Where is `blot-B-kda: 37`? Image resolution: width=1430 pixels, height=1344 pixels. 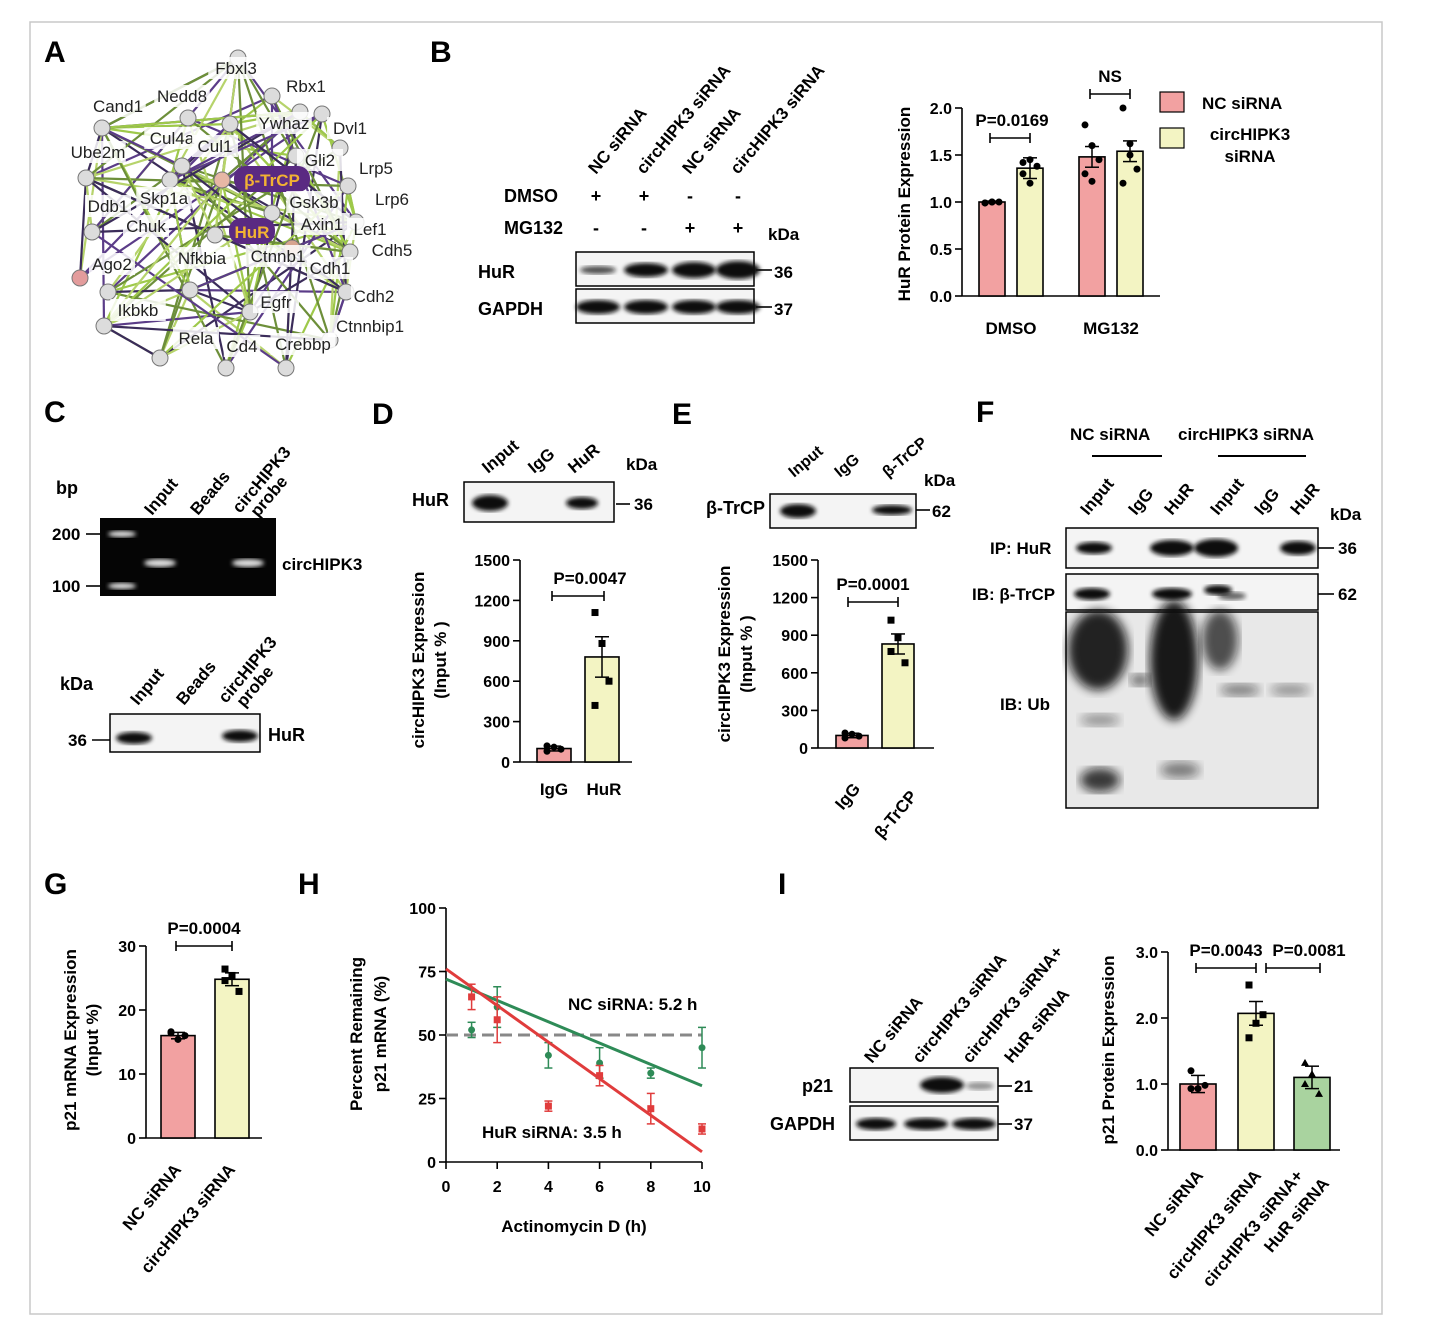 blot-B-kda: 37 is located at coordinates (783, 309).